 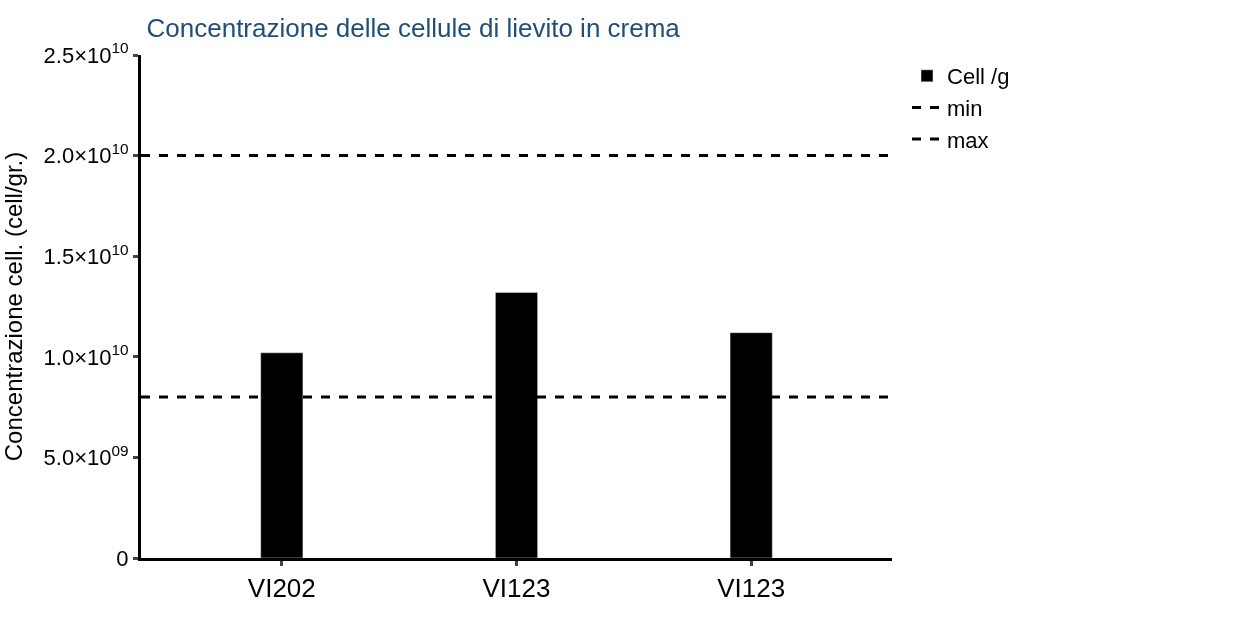 What do you see at coordinates (86, 355) in the screenshot?
I see `y-tick-label: 1.0×10$^{10}$` at bounding box center [86, 355].